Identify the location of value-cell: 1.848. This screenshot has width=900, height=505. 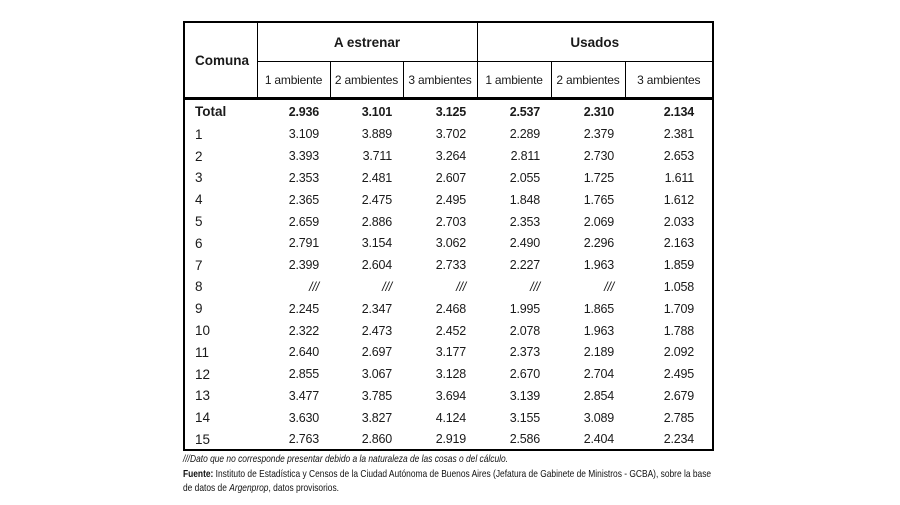
(524, 199).